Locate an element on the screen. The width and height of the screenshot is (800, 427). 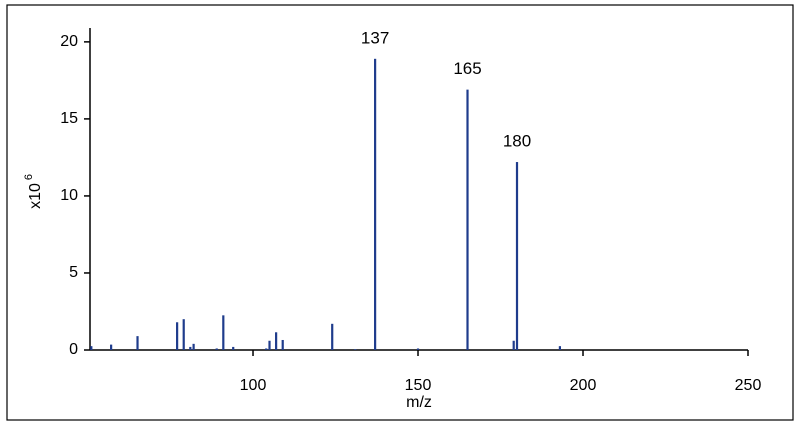
y-axis-exponent: 6 is located at coordinates (29, 177).